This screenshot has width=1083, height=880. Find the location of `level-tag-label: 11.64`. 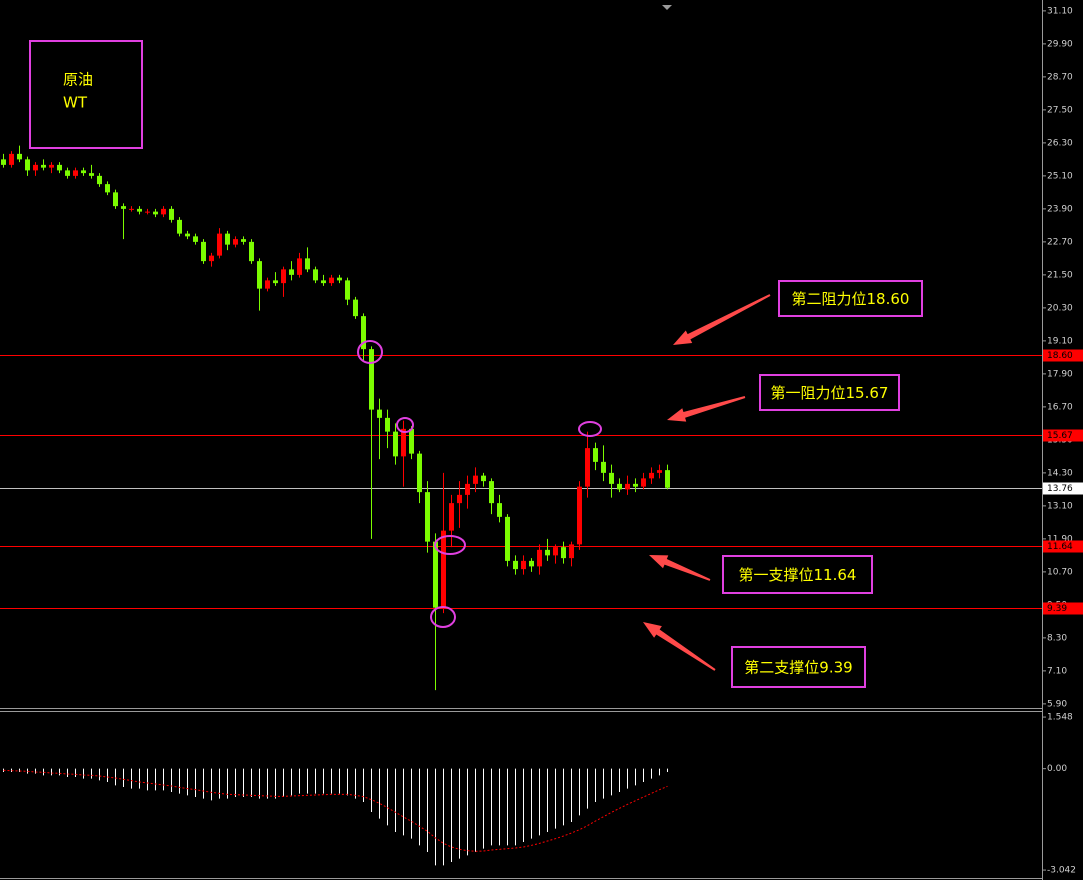

level-tag-label: 11.64 is located at coordinates (1060, 547).